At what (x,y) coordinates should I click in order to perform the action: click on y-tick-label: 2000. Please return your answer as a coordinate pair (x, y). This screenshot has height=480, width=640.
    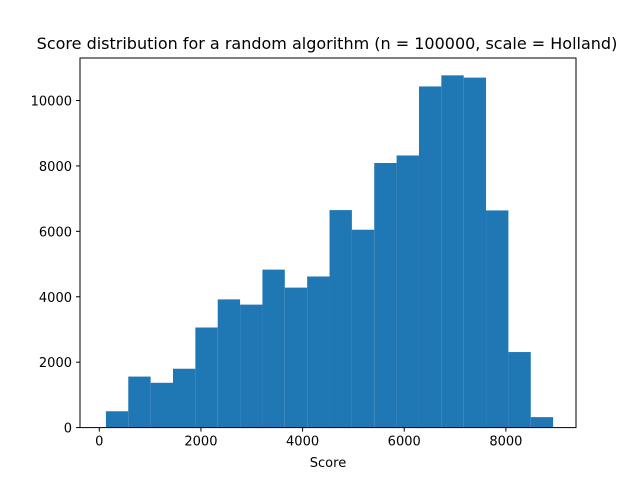
    Looking at the image, I should click on (55, 363).